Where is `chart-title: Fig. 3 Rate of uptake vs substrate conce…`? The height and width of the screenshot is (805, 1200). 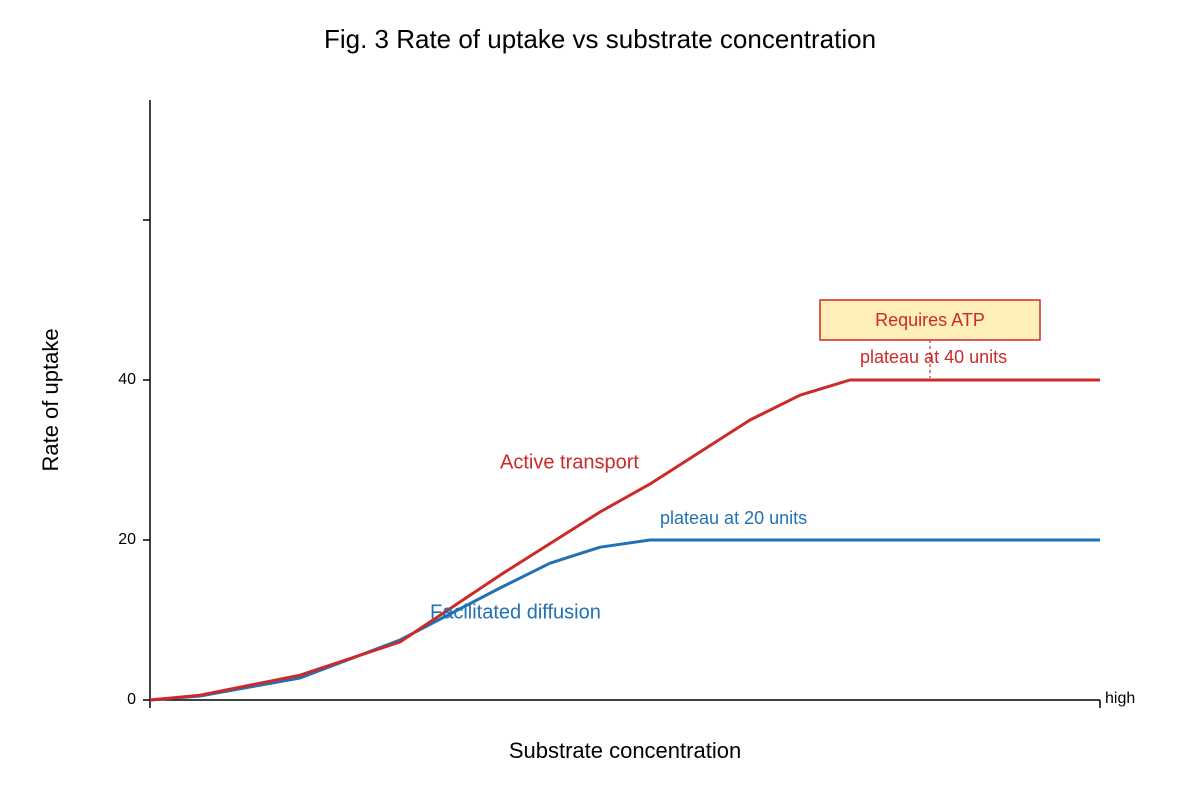
chart-title: Fig. 3 Rate of uptake vs substrate conce… is located at coordinates (600, 39).